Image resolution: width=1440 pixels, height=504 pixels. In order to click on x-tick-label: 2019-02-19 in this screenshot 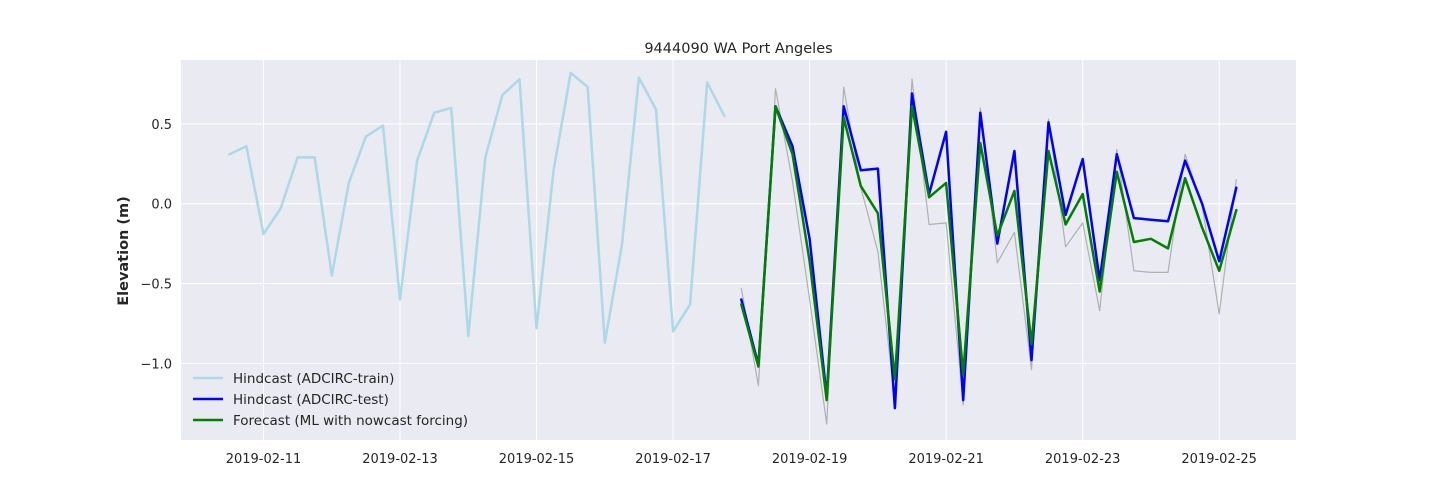, I will do `click(810, 459)`.